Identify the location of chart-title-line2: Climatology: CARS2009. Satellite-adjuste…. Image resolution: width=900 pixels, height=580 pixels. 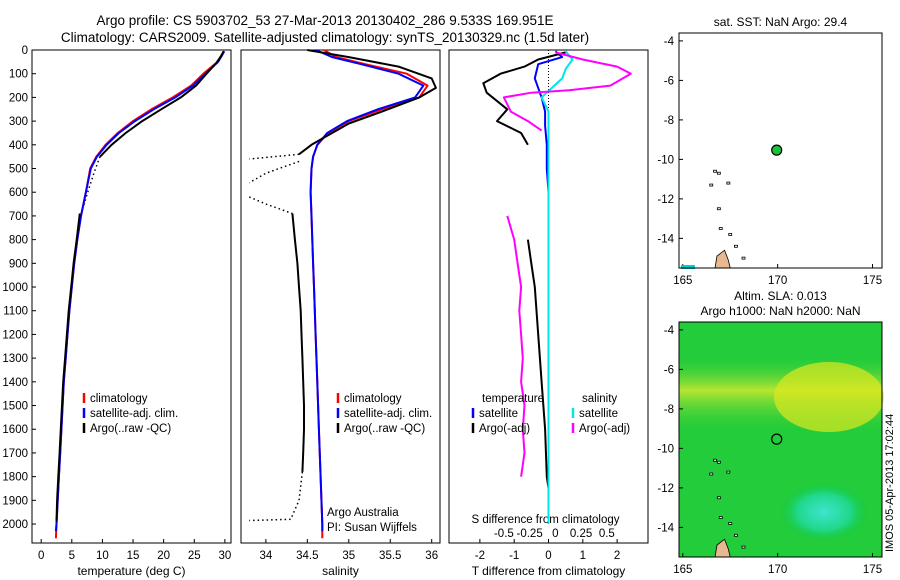
(325, 37).